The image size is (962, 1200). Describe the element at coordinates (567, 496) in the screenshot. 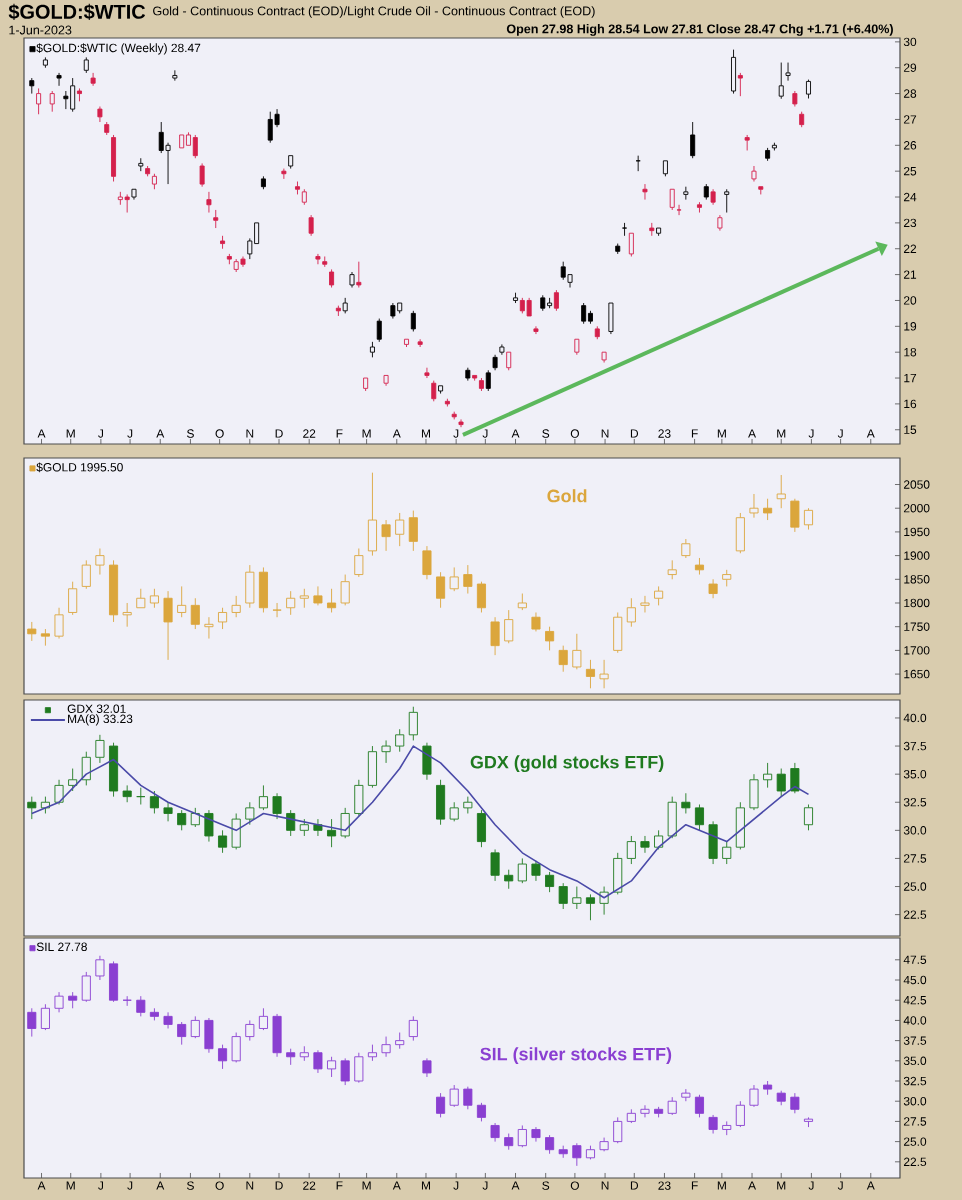

I see `annotation: Gold` at that location.